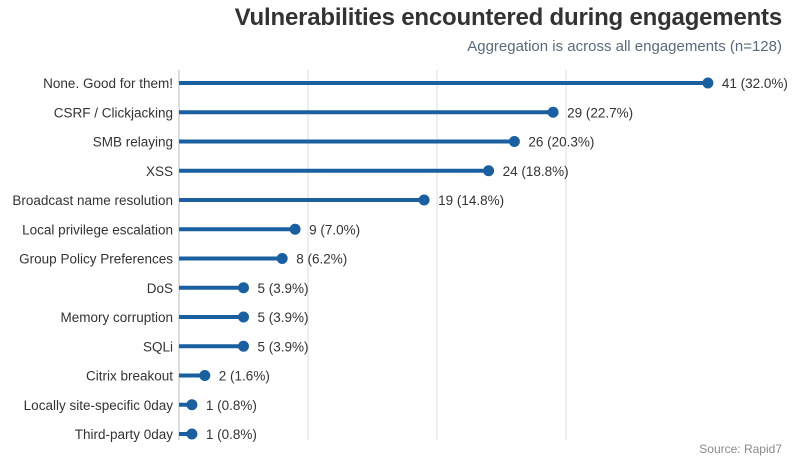 The image size is (796, 464). I want to click on source-note: Source: Rapid7, so click(740, 449).